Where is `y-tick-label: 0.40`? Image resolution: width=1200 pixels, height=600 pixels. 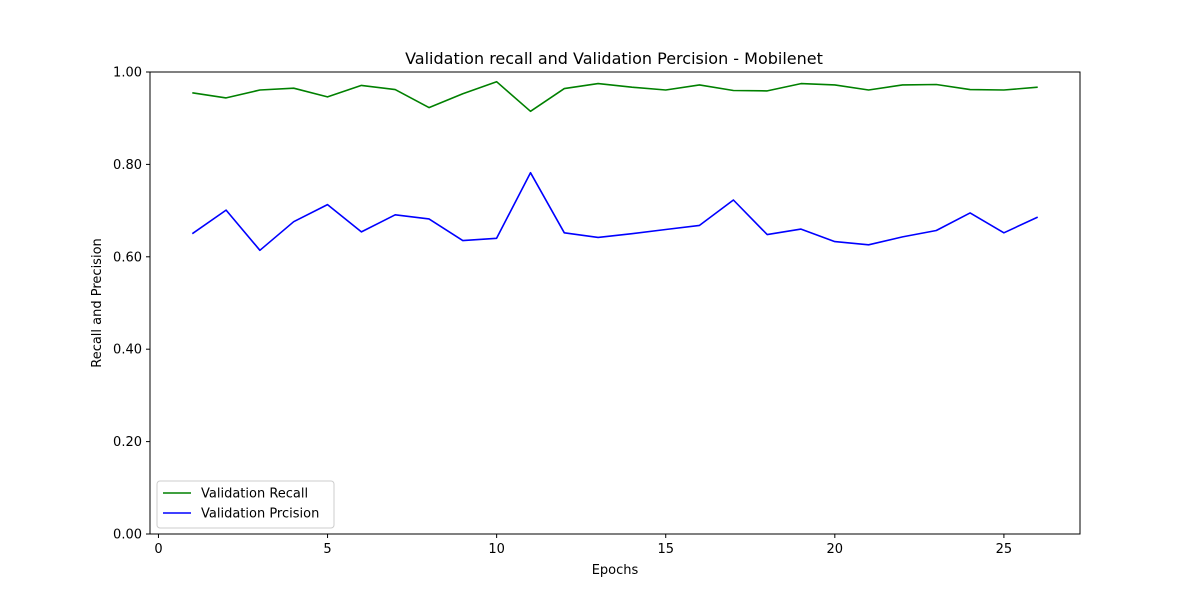 y-tick-label: 0.40 is located at coordinates (127, 350).